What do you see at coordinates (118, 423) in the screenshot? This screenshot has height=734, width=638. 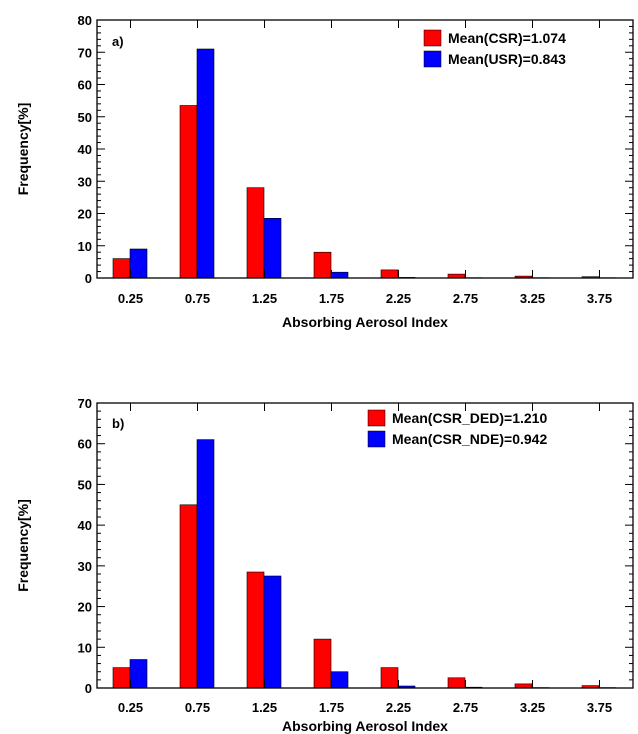 I see `panel-label: b)` at bounding box center [118, 423].